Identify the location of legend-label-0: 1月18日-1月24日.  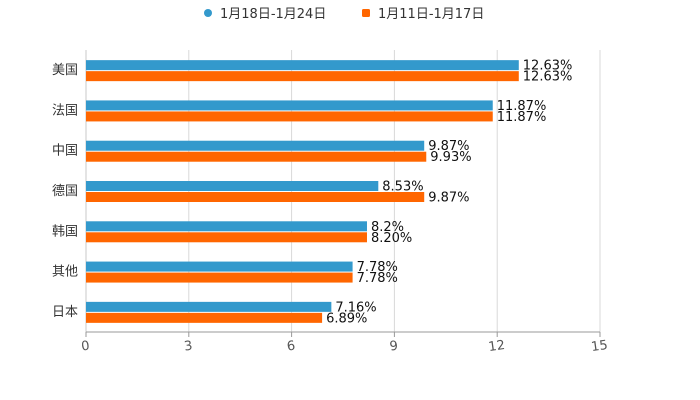
(273, 14).